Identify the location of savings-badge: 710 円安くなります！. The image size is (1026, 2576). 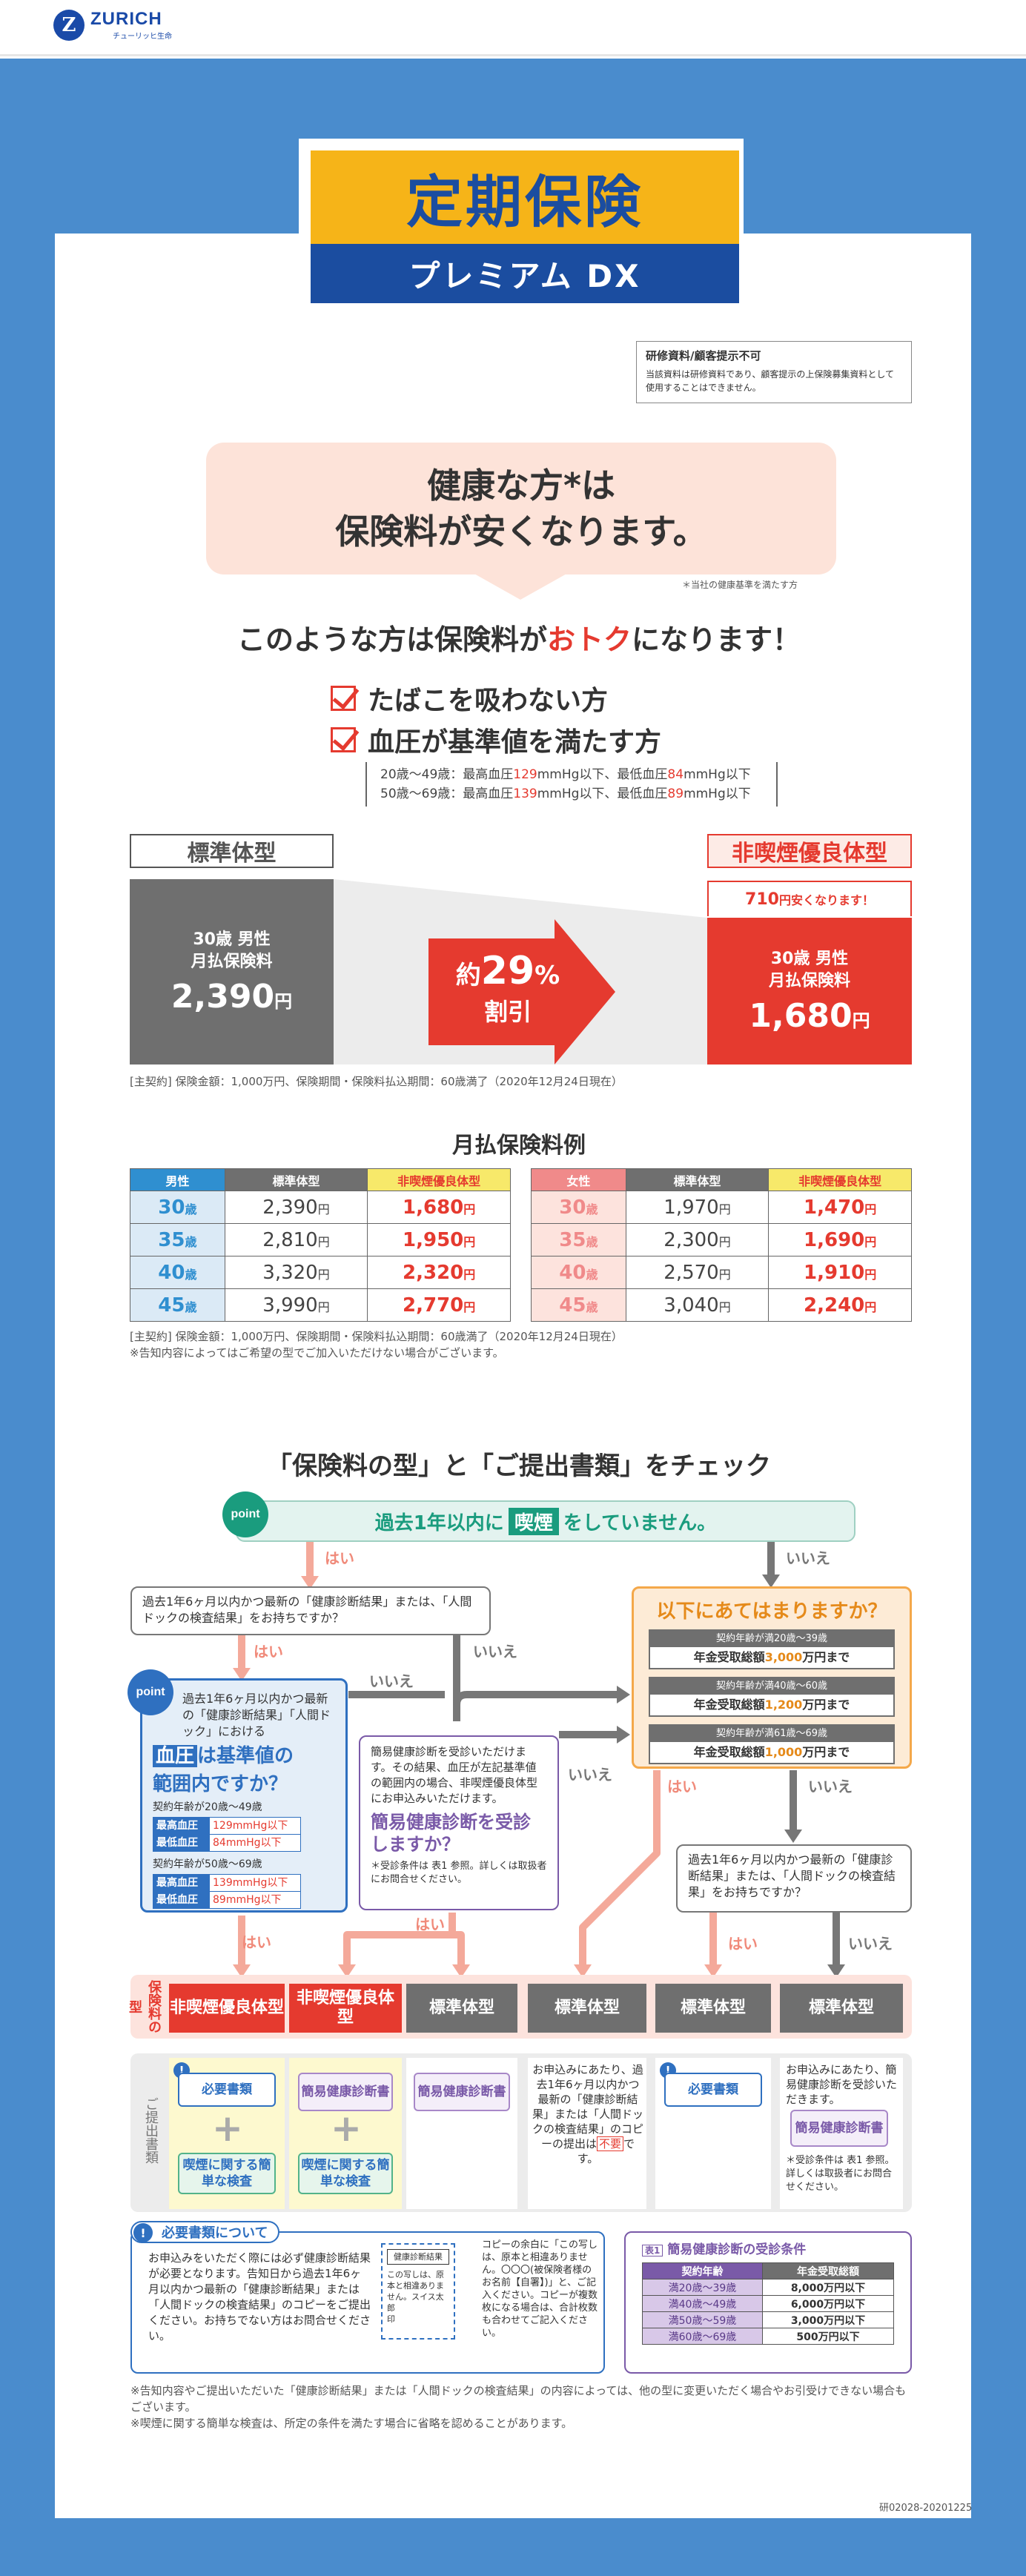
(809, 898).